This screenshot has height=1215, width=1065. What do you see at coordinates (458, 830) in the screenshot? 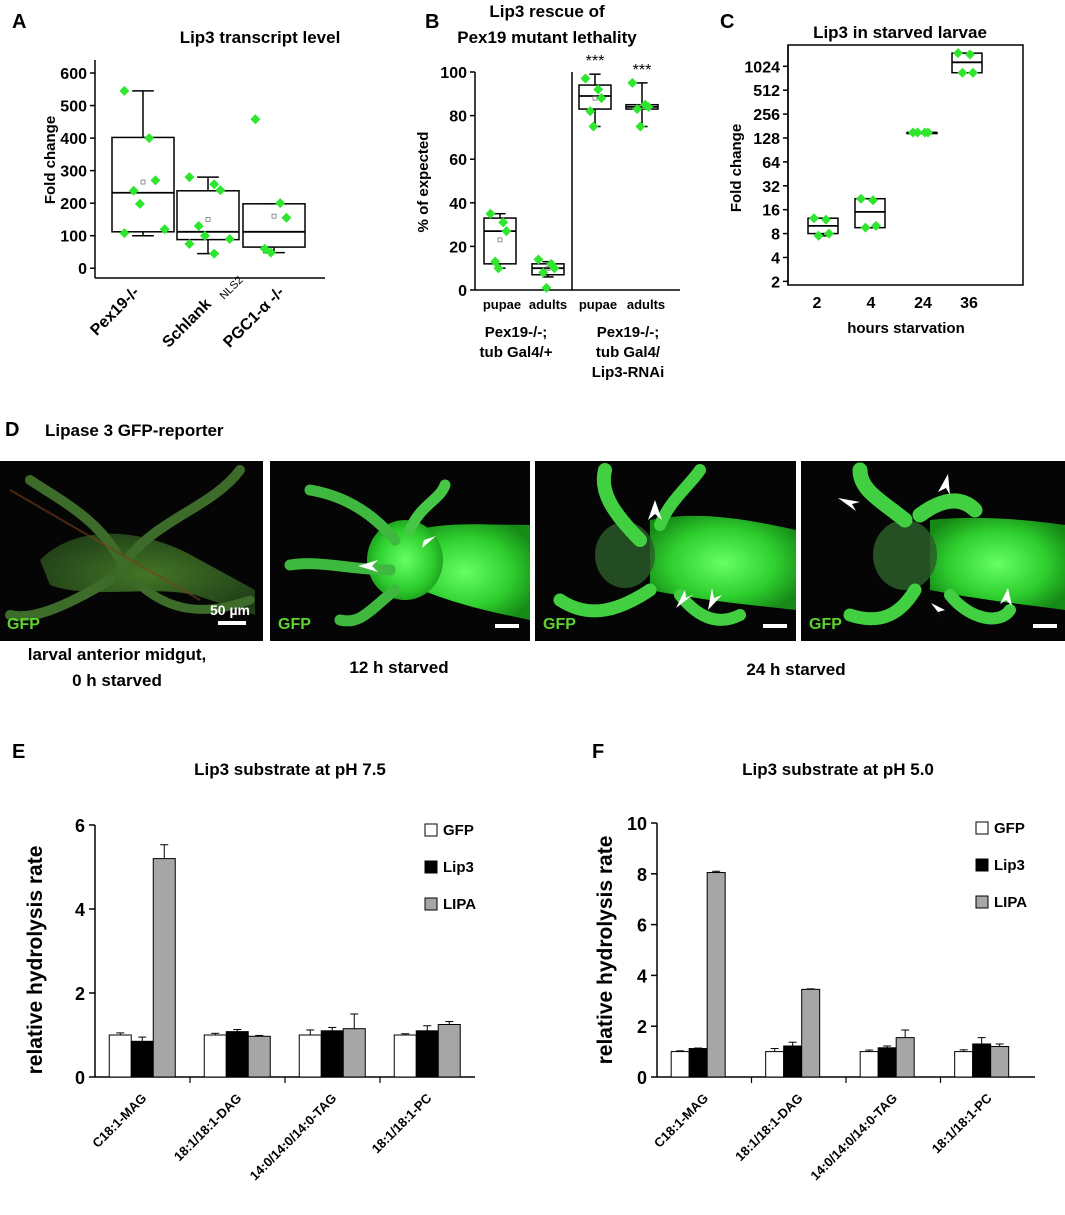
I see `legend-label: GFP` at bounding box center [458, 830].